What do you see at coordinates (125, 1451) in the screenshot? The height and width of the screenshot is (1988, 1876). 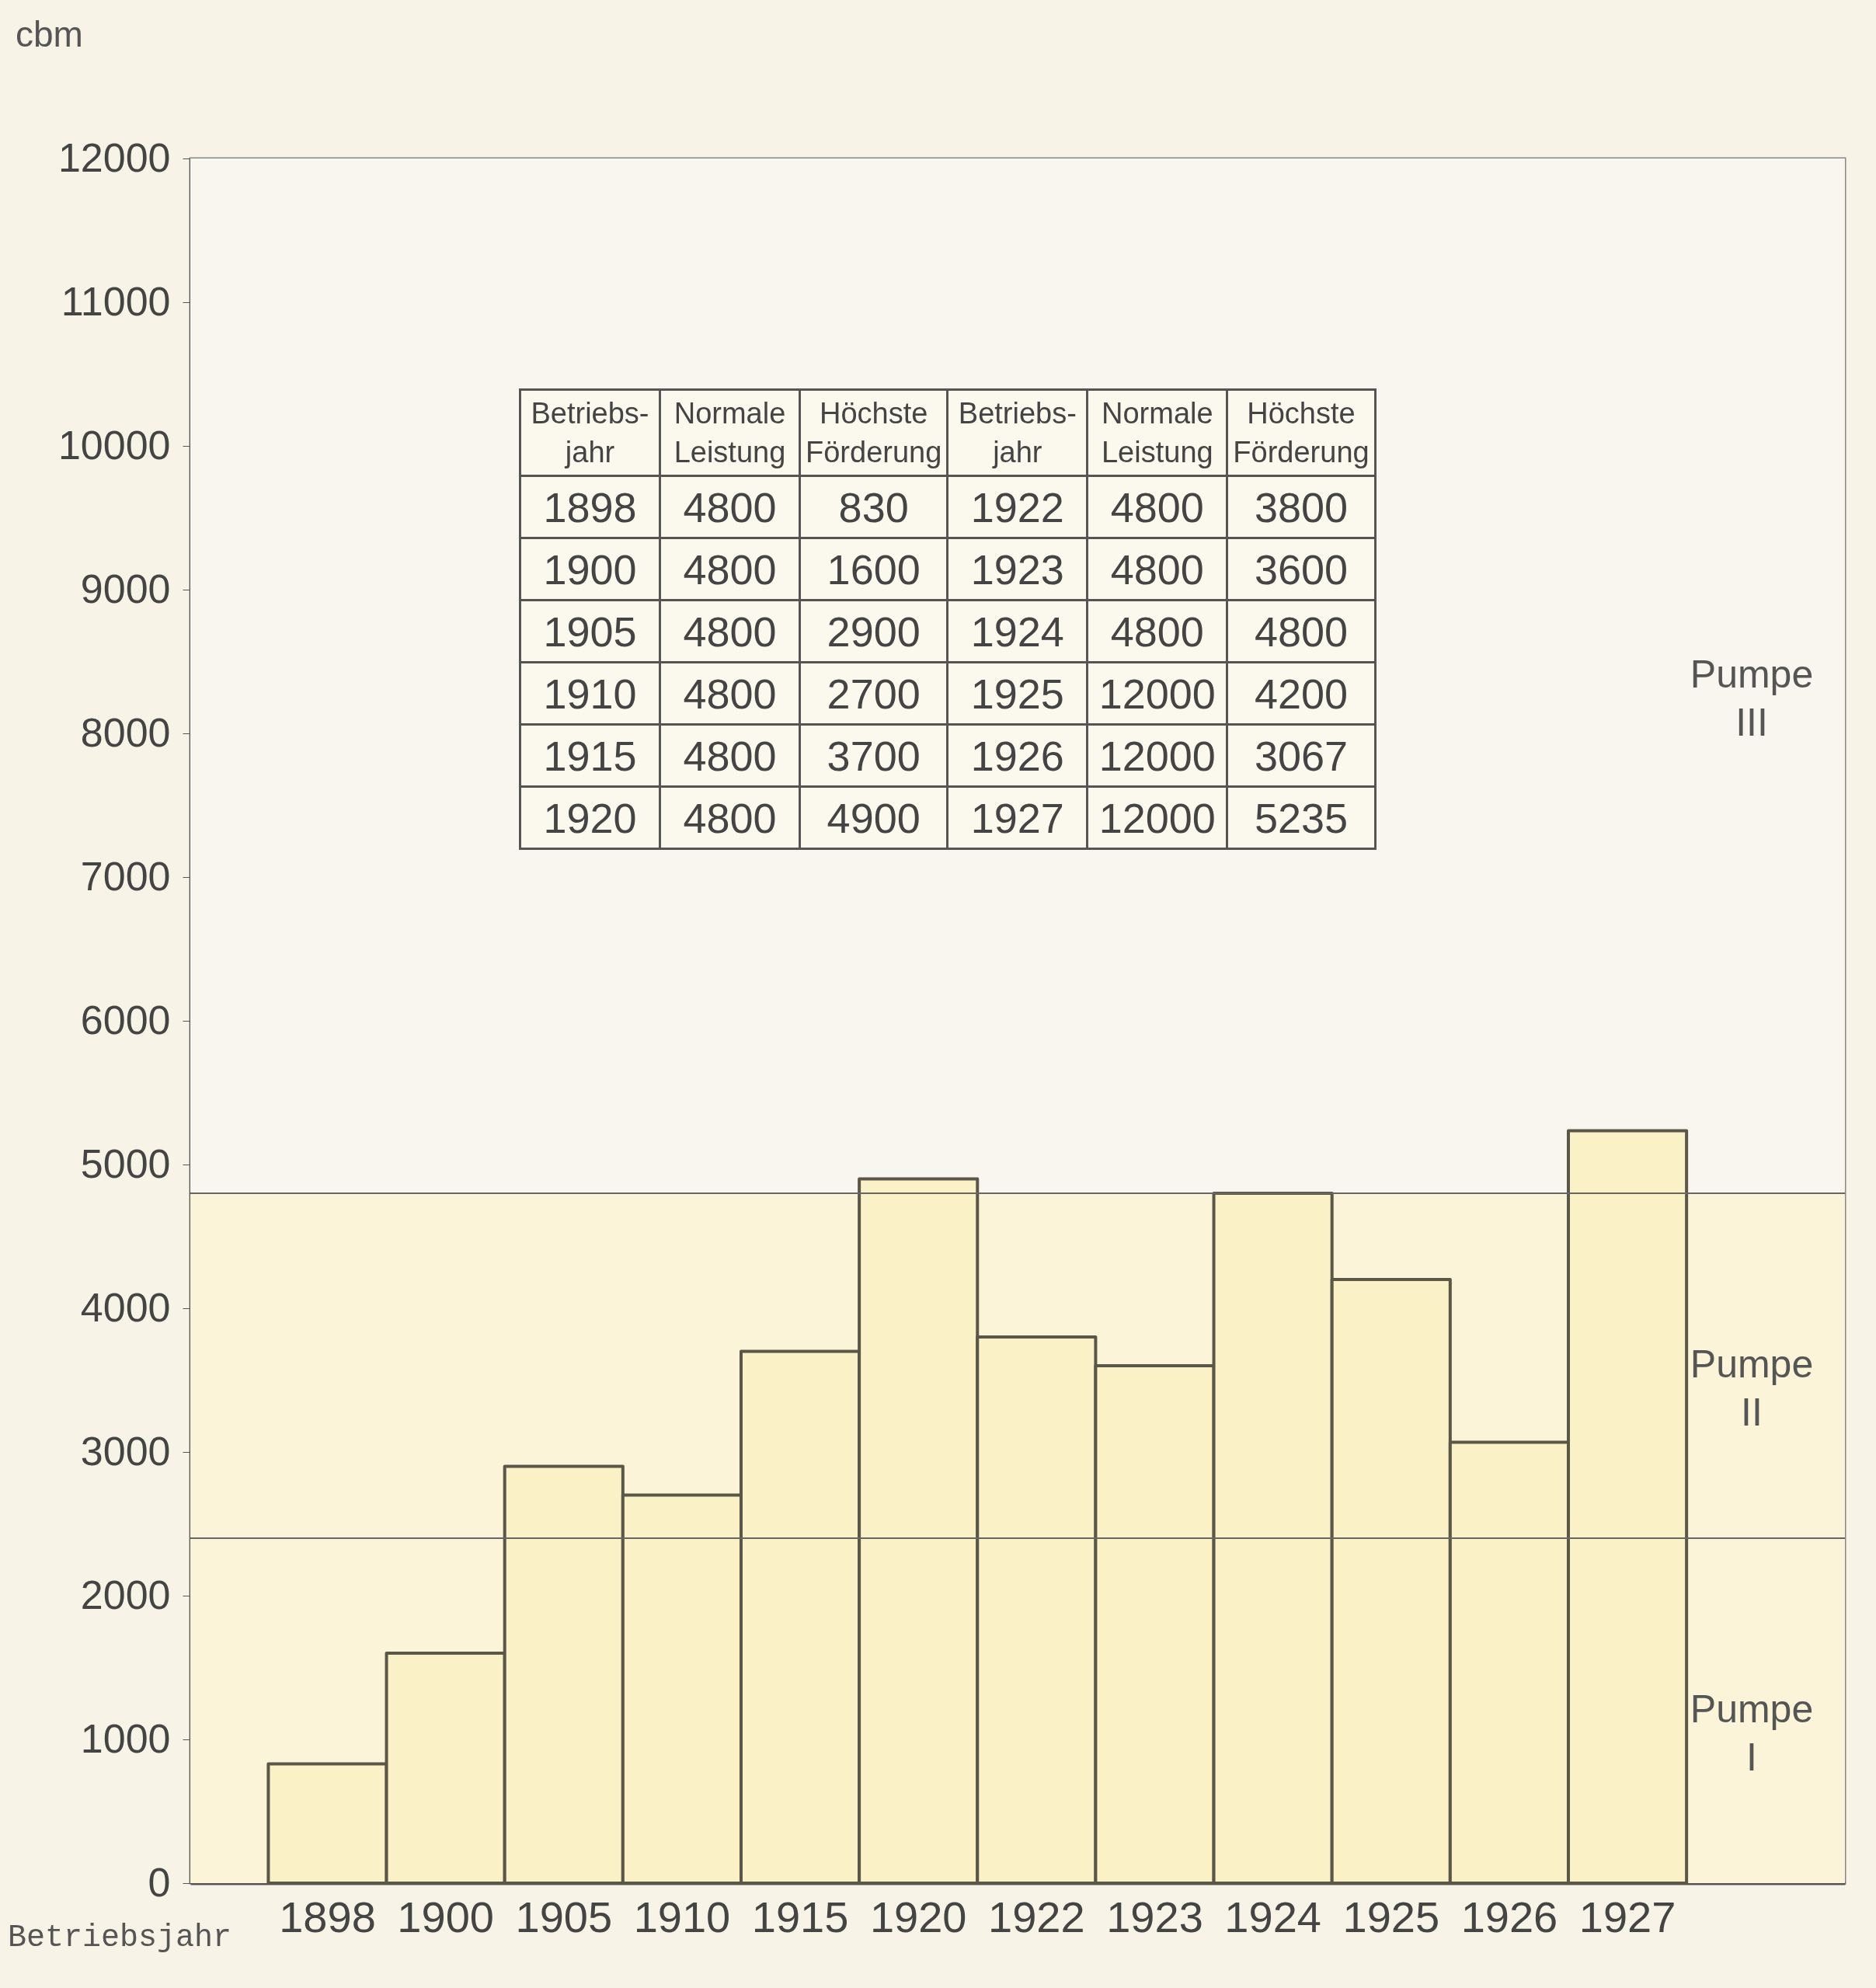 I see `y-tick-label: 3000` at bounding box center [125, 1451].